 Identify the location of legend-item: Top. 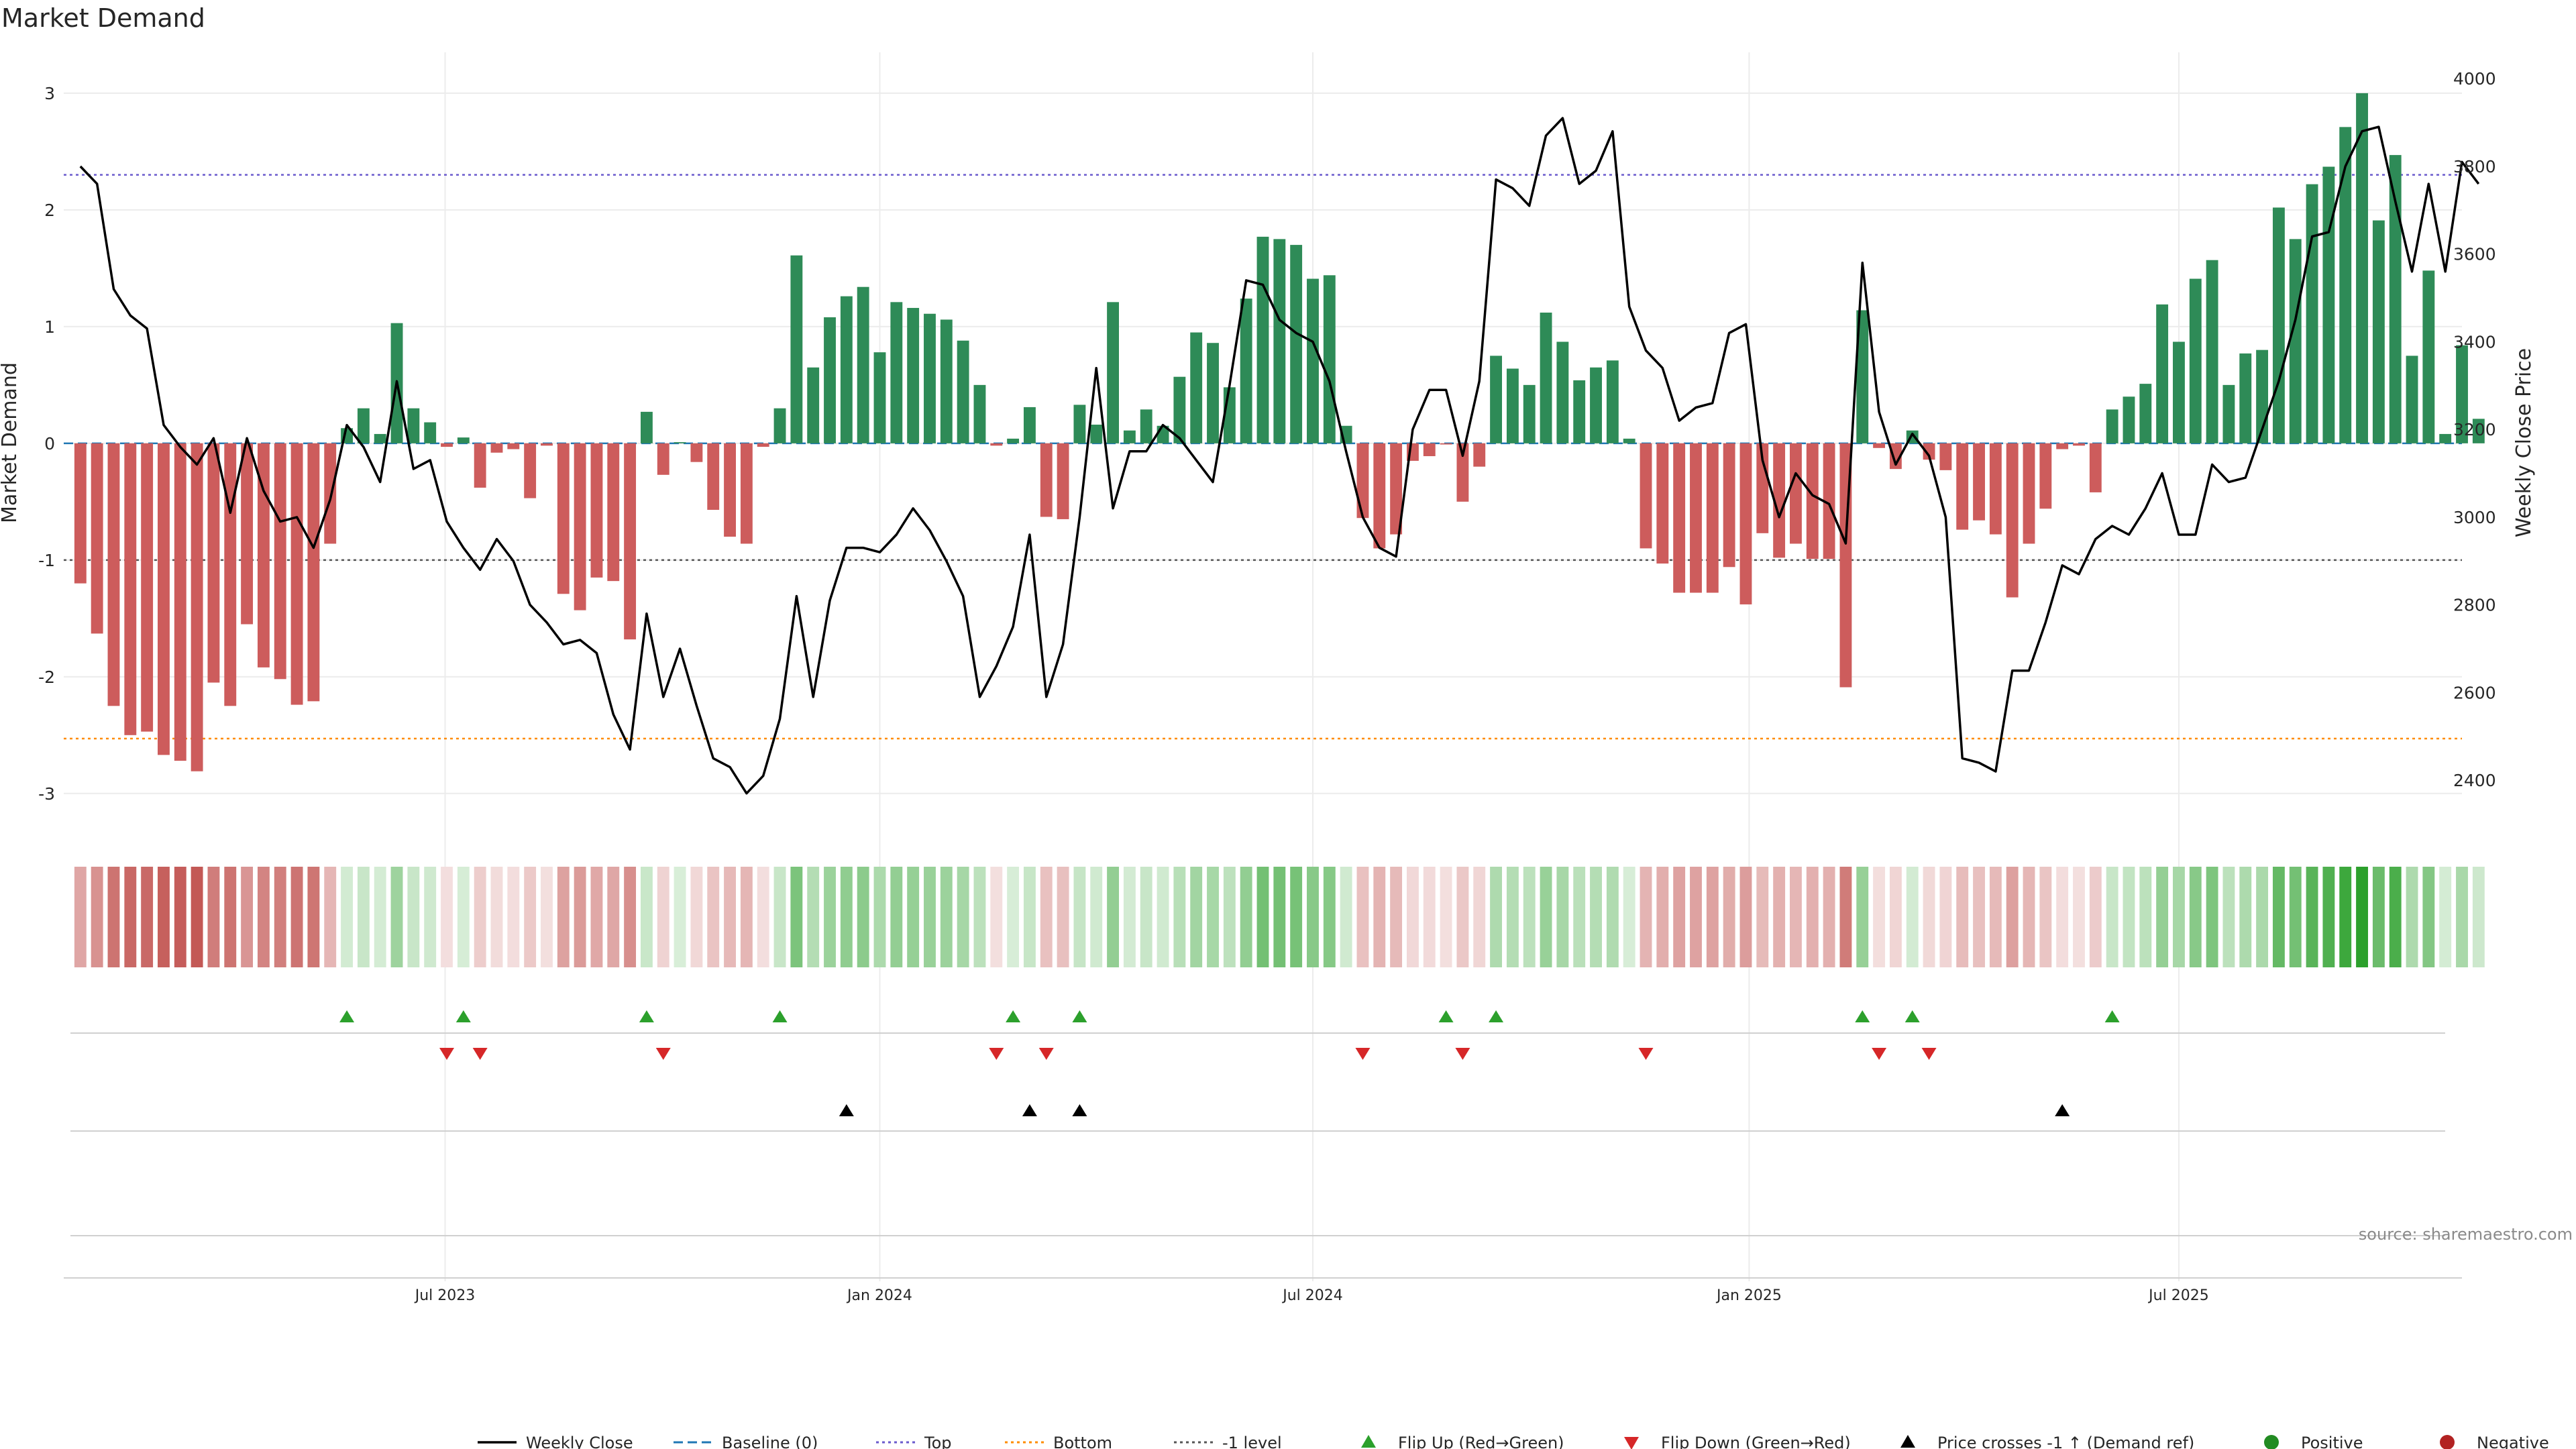
(914, 1441).